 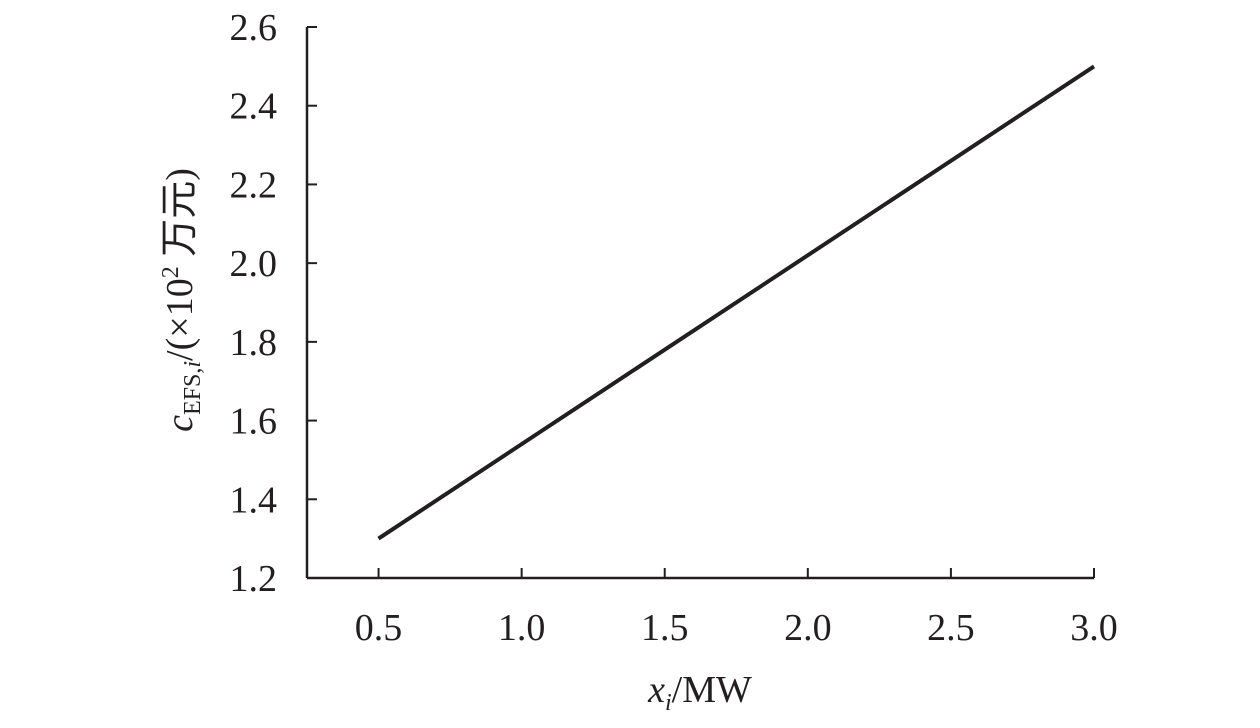 I want to click on y-axis-prefix: /(×10, so click(x=180, y=319).